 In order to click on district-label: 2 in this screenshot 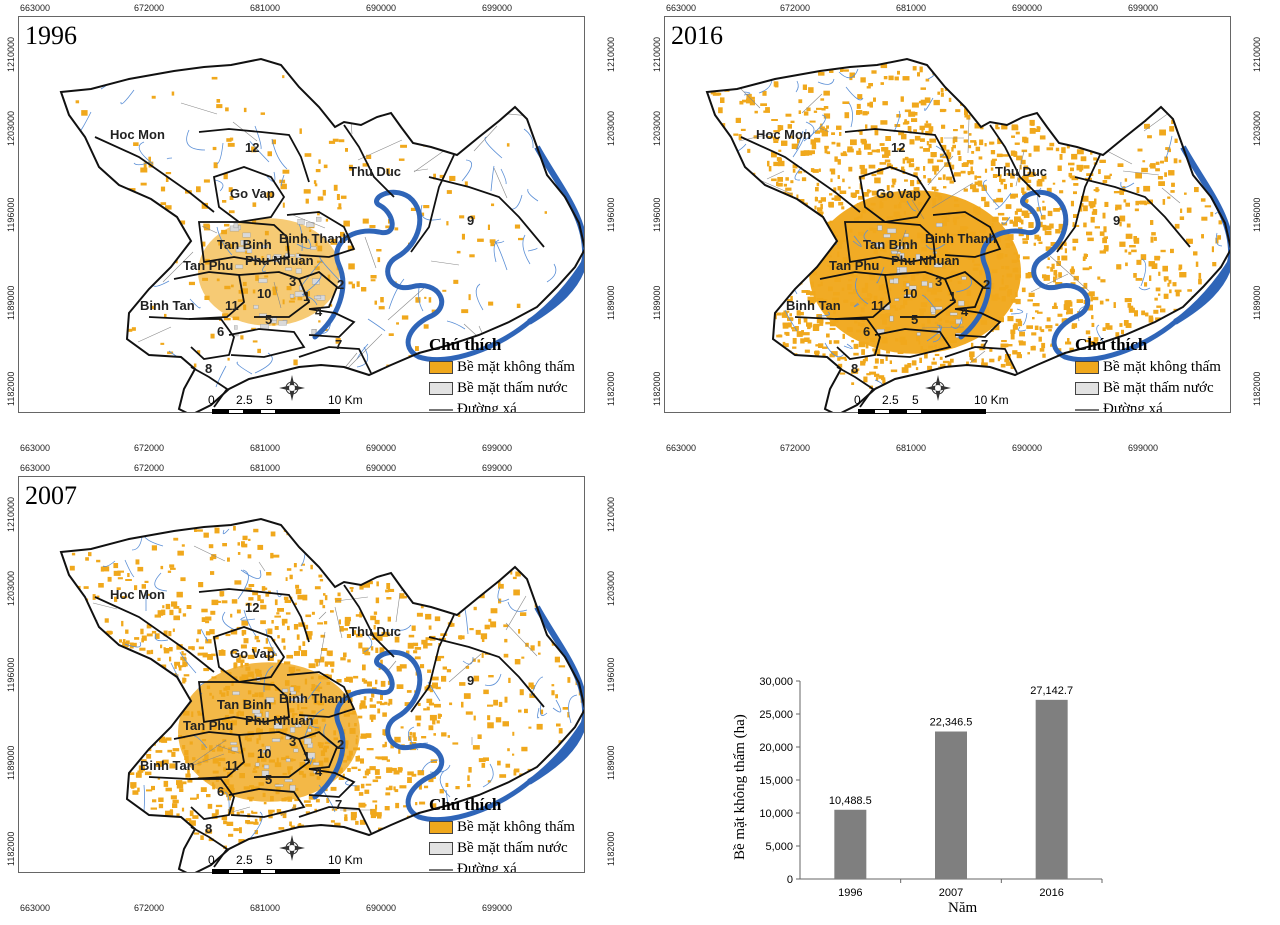, I will do `click(987, 284)`.